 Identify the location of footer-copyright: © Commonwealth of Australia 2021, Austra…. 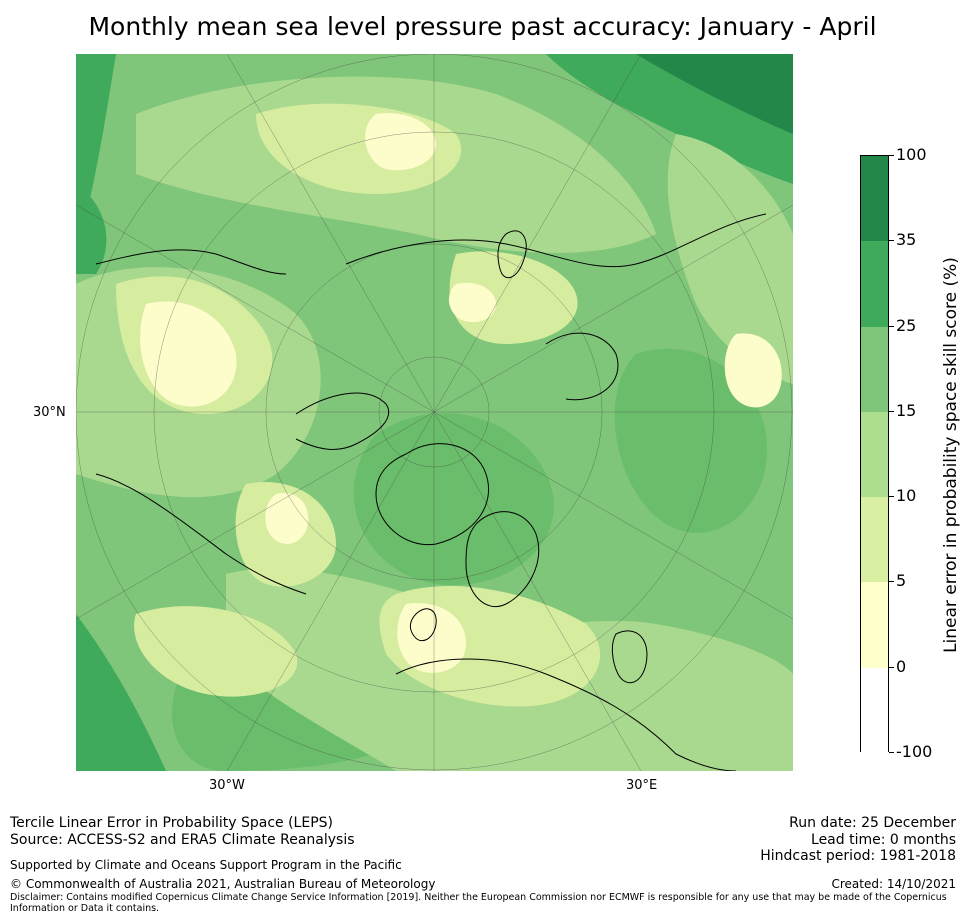
(223, 884).